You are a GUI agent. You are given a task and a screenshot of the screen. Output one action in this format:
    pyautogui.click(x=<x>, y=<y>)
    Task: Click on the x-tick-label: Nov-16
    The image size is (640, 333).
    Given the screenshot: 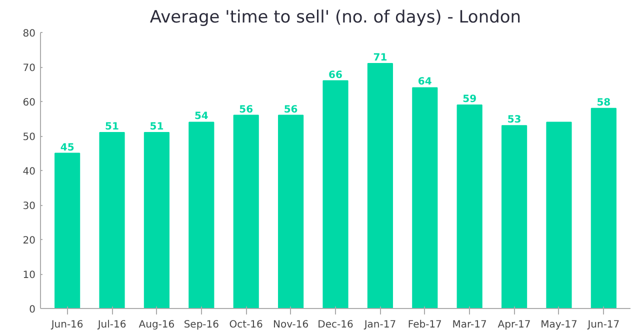 What is the action you would take?
    pyautogui.click(x=291, y=325)
    